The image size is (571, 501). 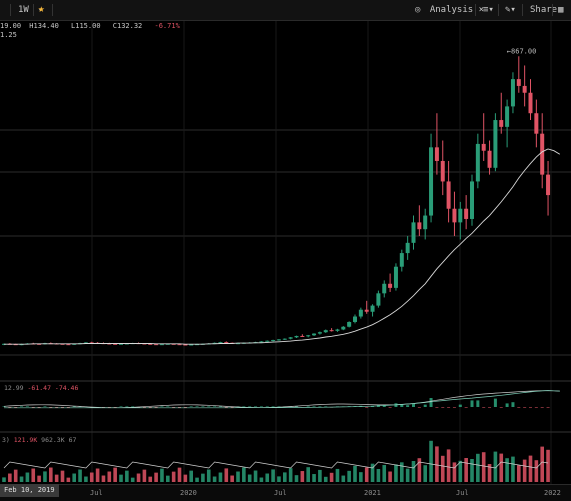 I want to click on grid-icon: ▦, so click(x=561, y=10).